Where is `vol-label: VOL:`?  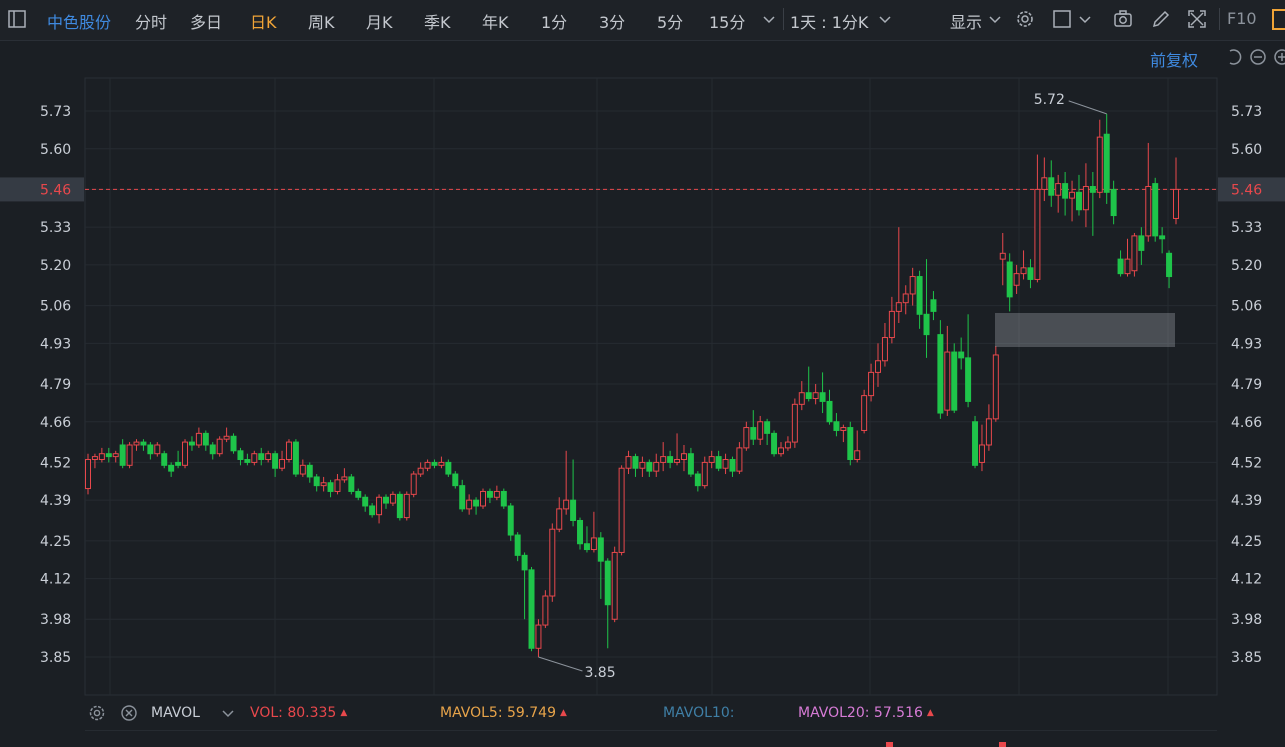 vol-label: VOL: is located at coordinates (266, 713).